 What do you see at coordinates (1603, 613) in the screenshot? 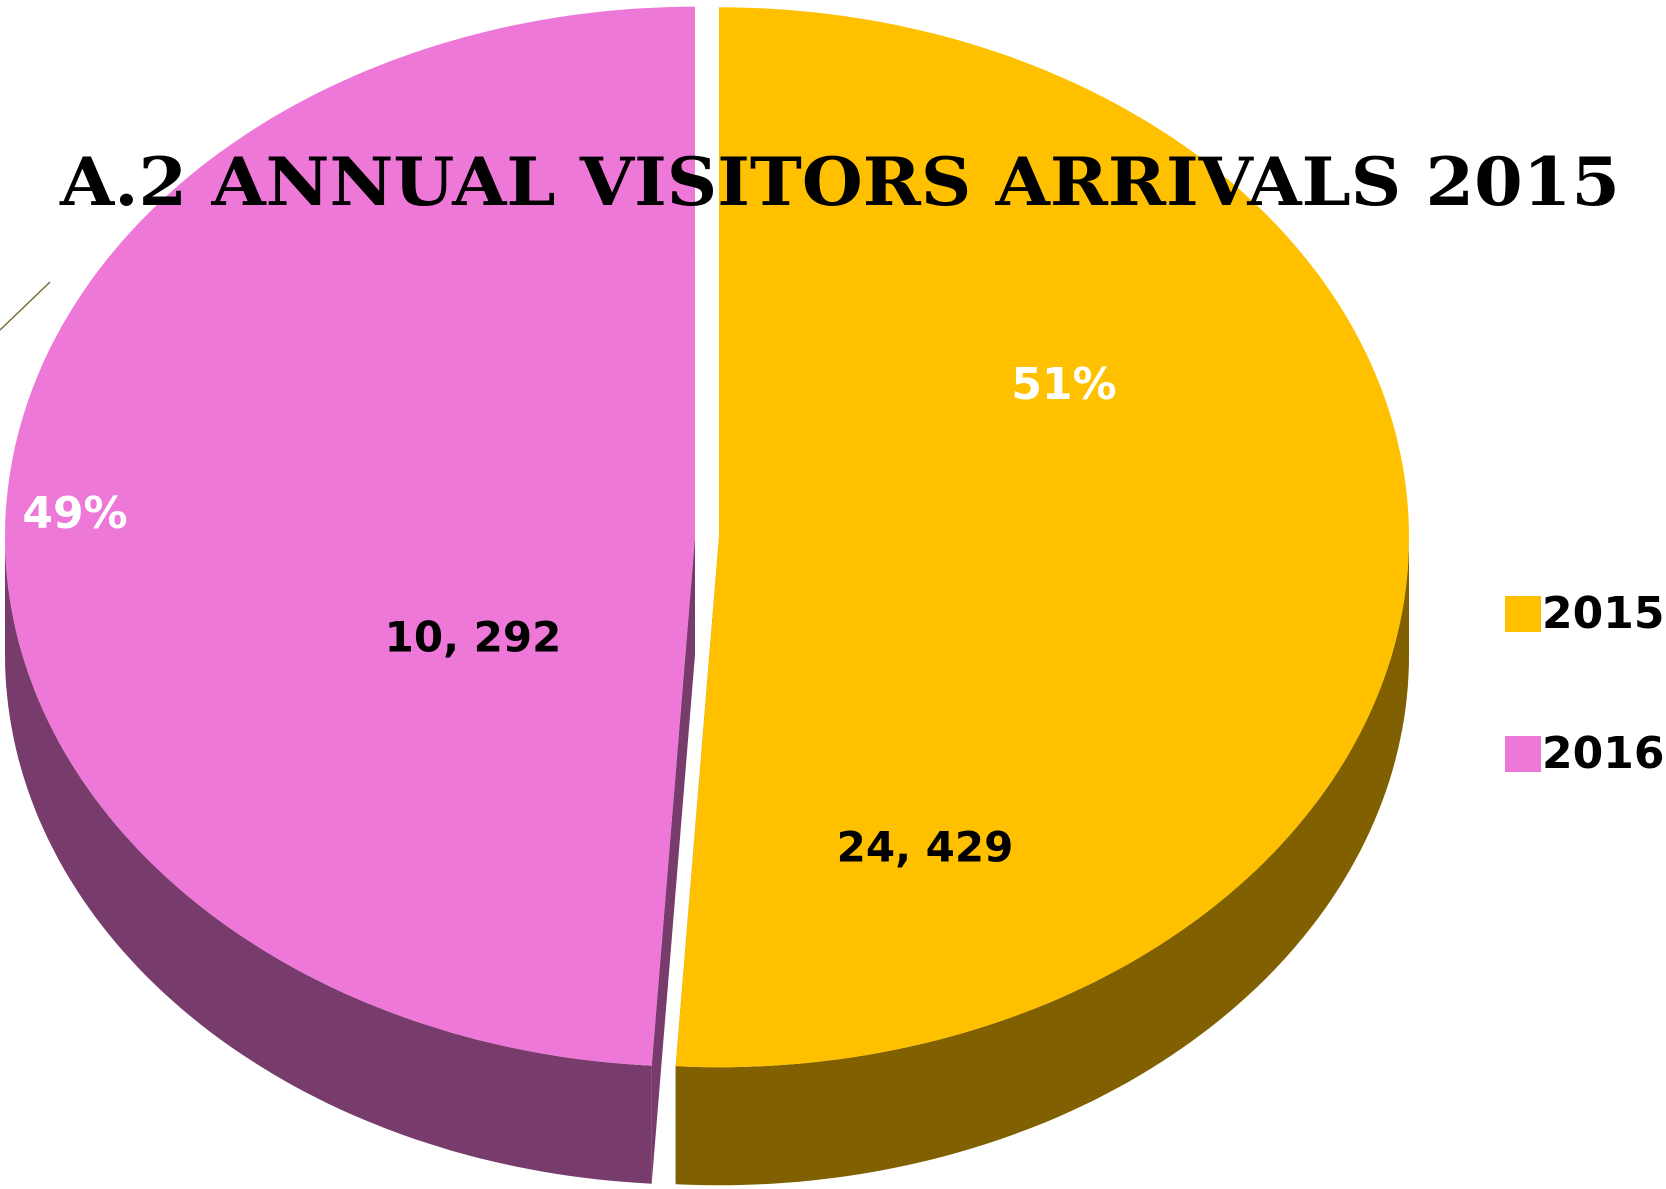
I see `legend-label: 2015` at bounding box center [1603, 613].